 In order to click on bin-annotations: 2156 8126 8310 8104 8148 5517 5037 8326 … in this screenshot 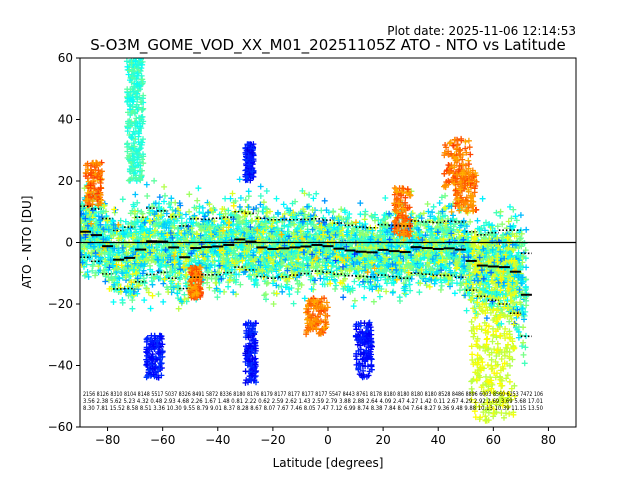, I will do `click(313, 401)`.